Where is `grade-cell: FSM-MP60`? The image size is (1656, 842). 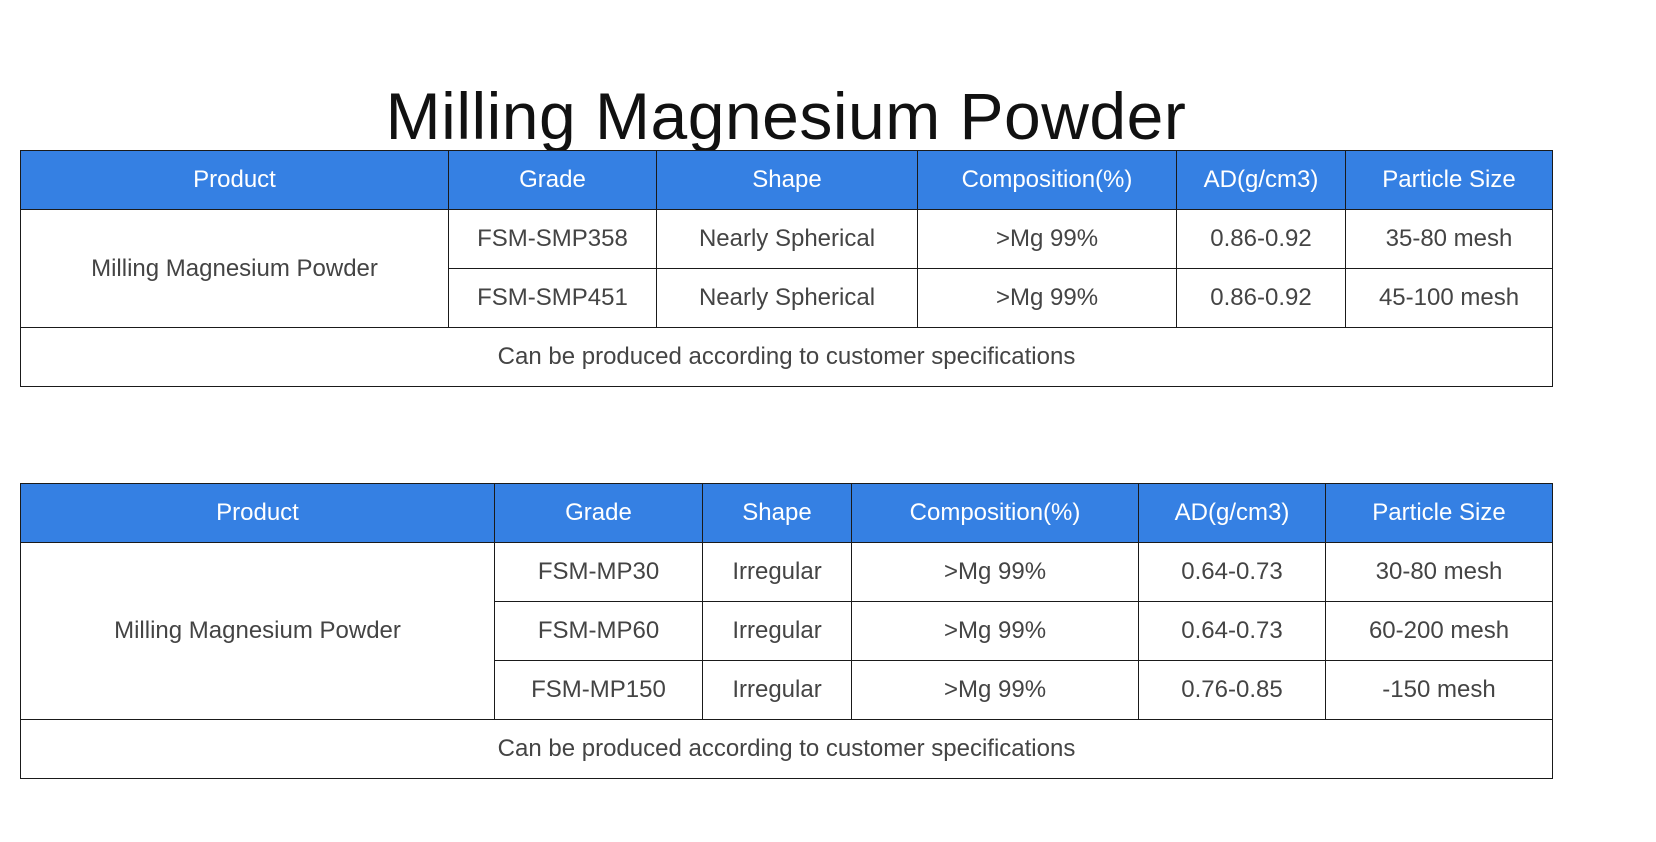
grade-cell: FSM-MP60 is located at coordinates (598, 631).